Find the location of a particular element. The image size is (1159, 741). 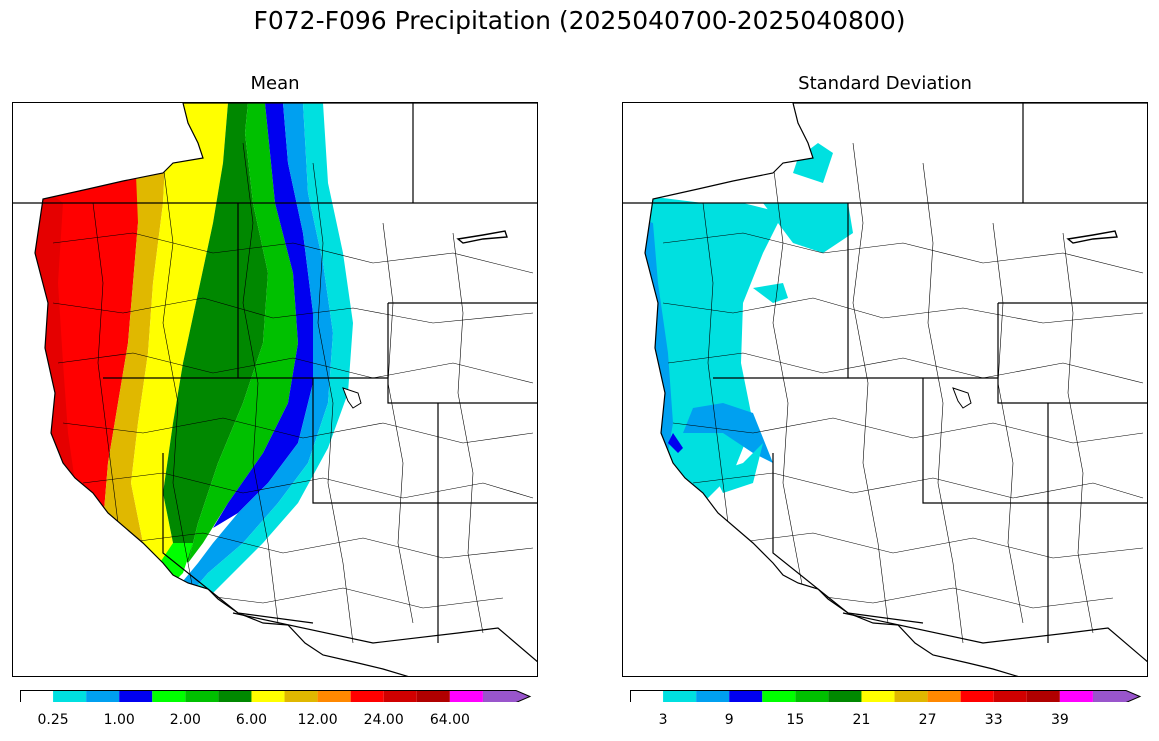

stddev-panel-title: Standard Deviation is located at coordinates (885, 83).